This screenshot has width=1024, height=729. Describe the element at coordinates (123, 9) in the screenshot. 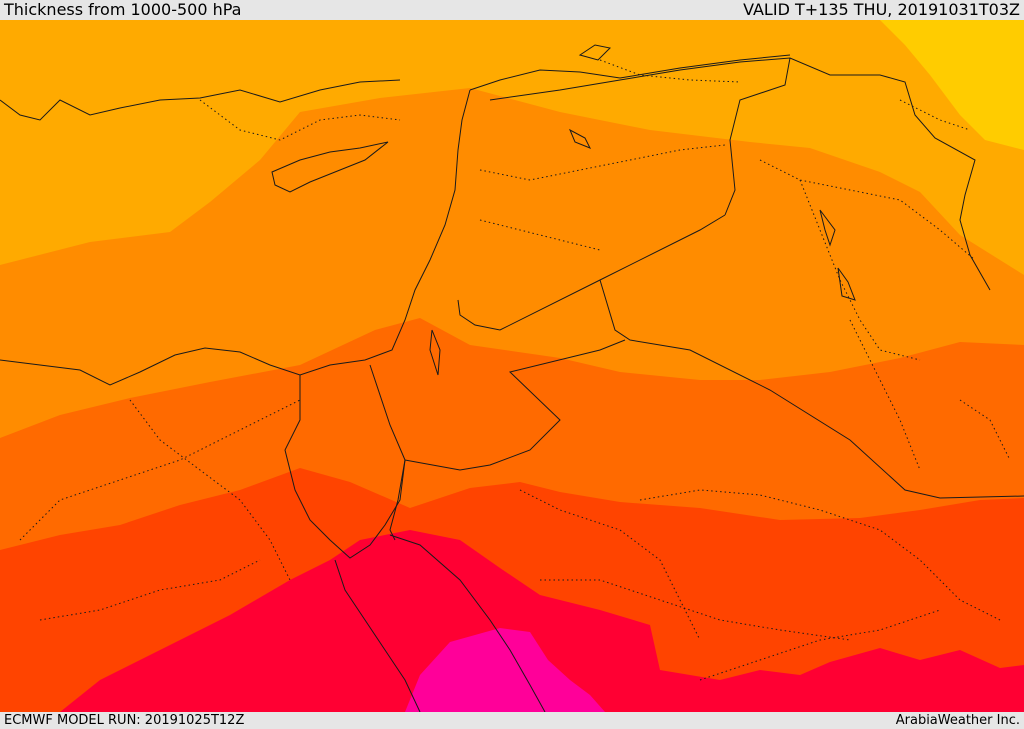

I see `map-title: Thickness from 1000-500 hPa` at that location.